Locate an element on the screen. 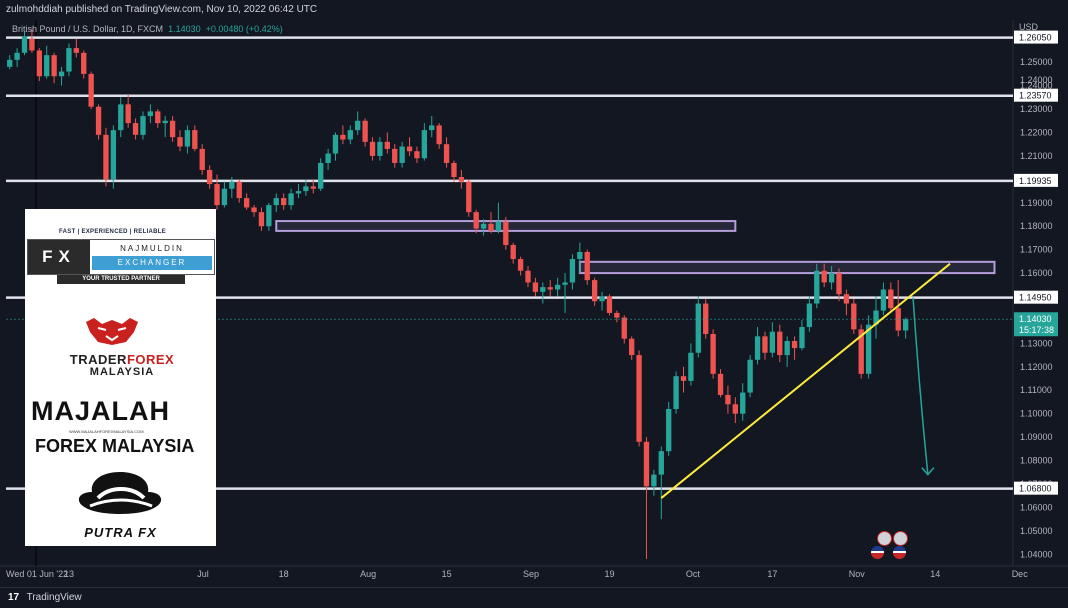  fx-name: NAJMULDIN is located at coordinates (152, 248).